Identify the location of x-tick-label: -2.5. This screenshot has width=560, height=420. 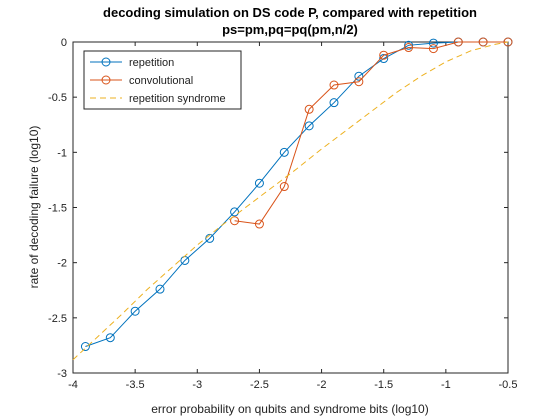
(259, 385).